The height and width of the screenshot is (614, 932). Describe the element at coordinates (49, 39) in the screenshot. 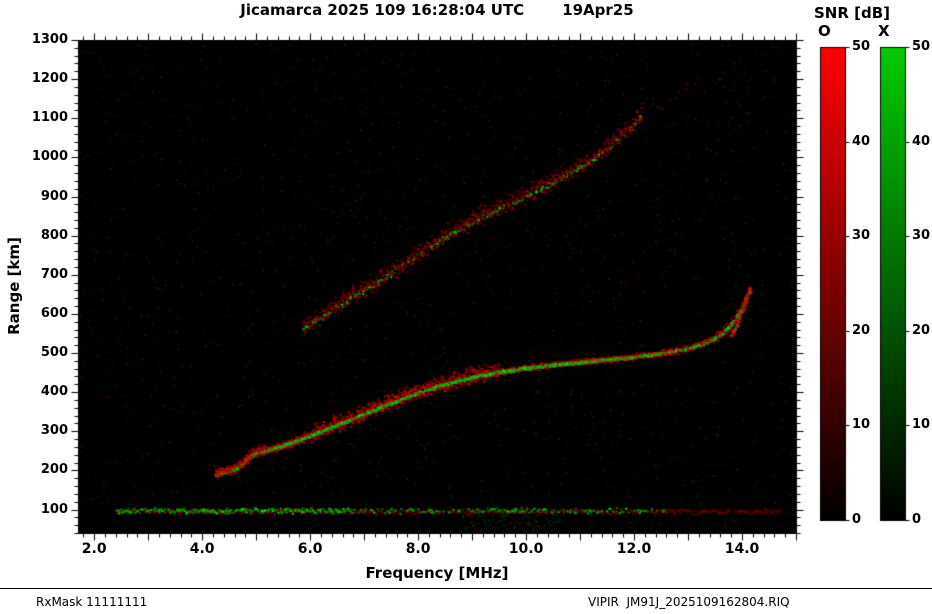

I see `y-tick-label: 1300` at that location.